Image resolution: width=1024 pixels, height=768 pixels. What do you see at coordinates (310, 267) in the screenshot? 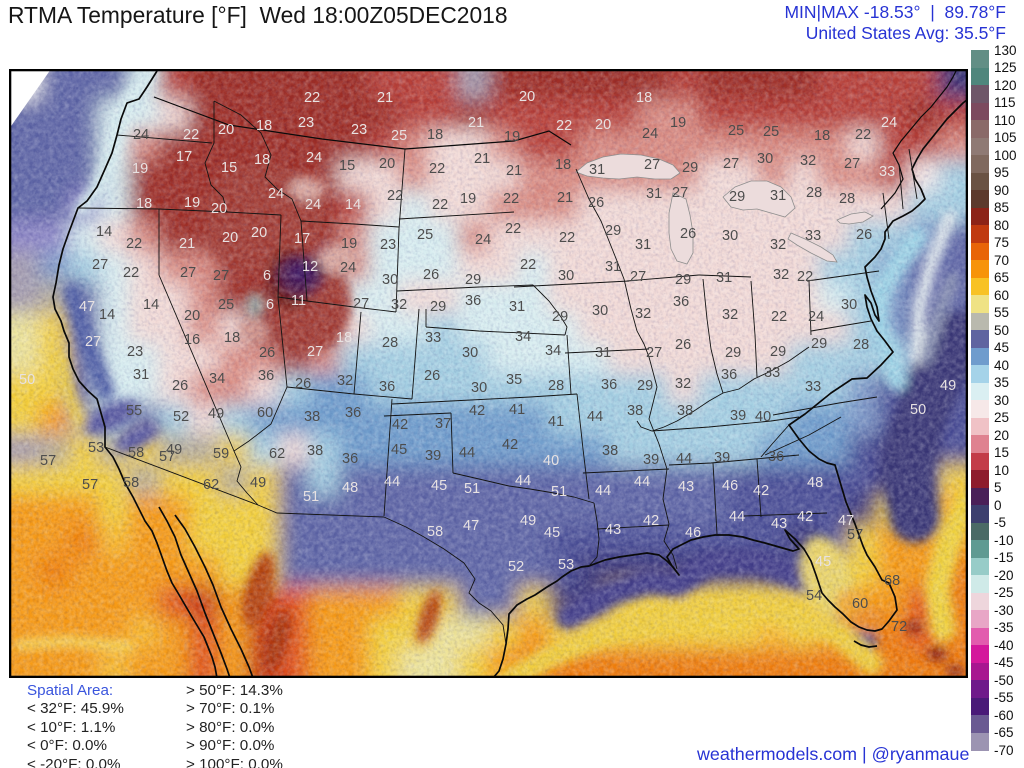
I see `svg-text: 12` at bounding box center [310, 267].